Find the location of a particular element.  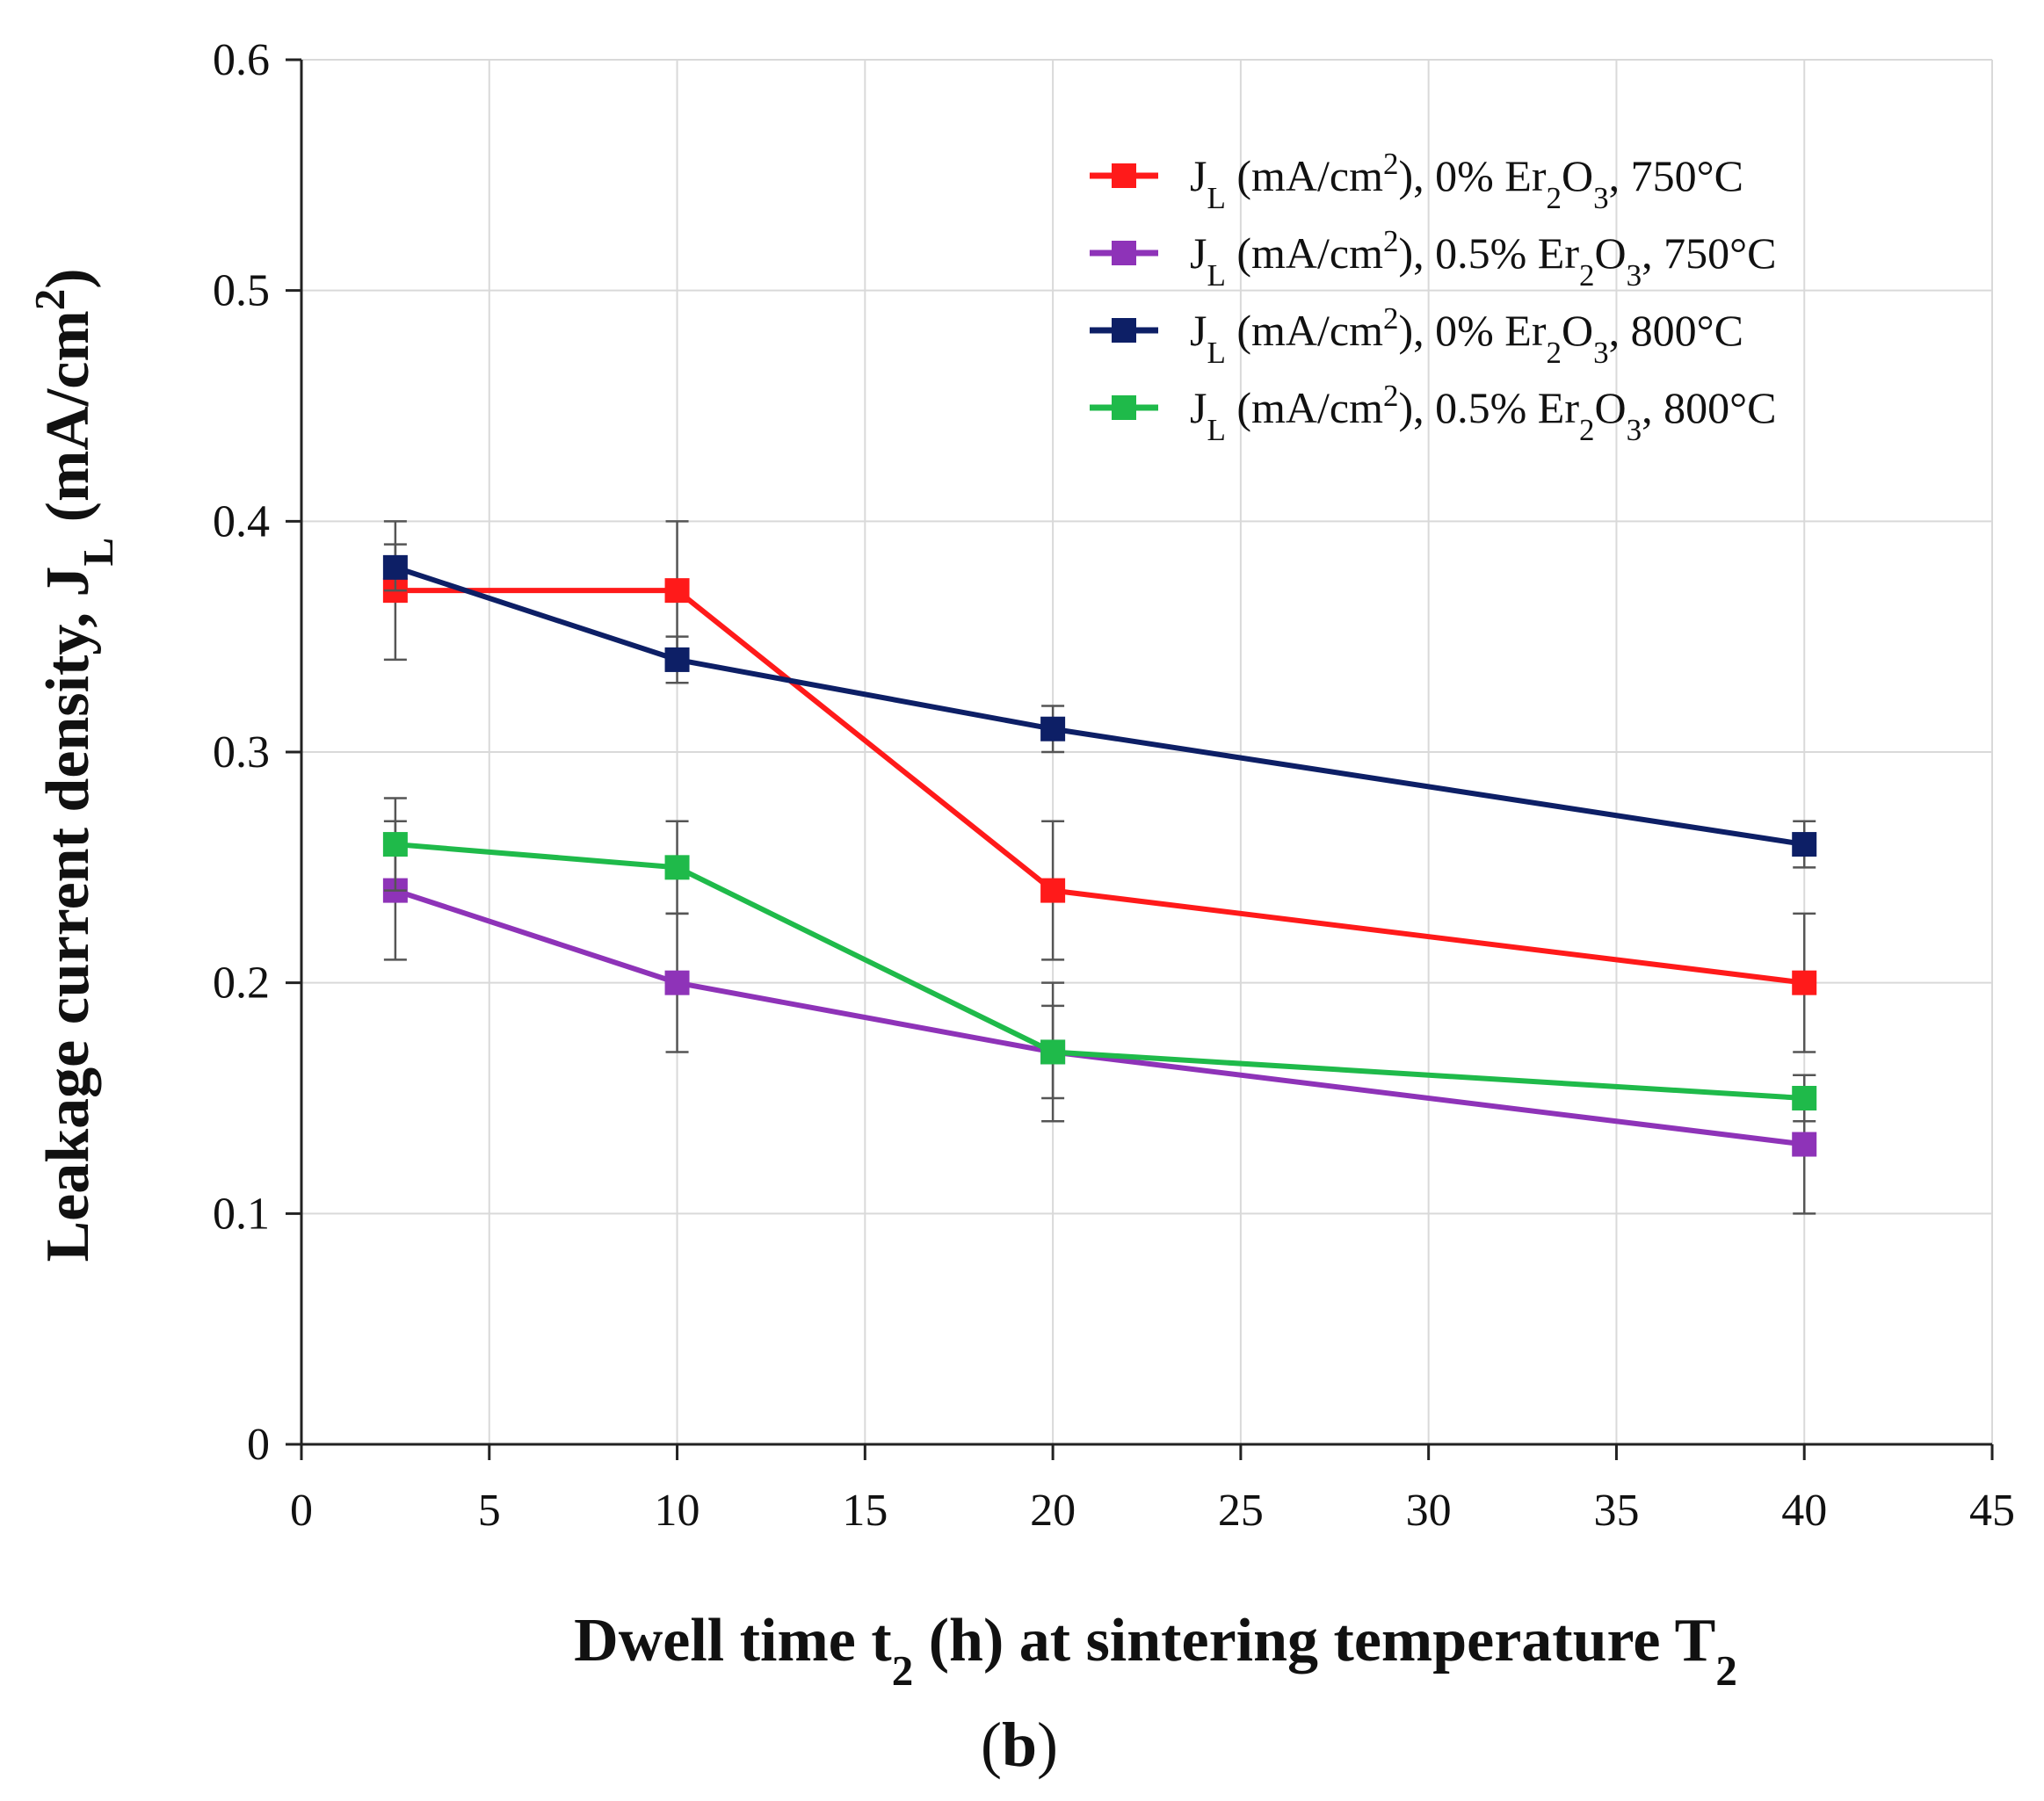

x-tick-label: 15 is located at coordinates (865, 1511).